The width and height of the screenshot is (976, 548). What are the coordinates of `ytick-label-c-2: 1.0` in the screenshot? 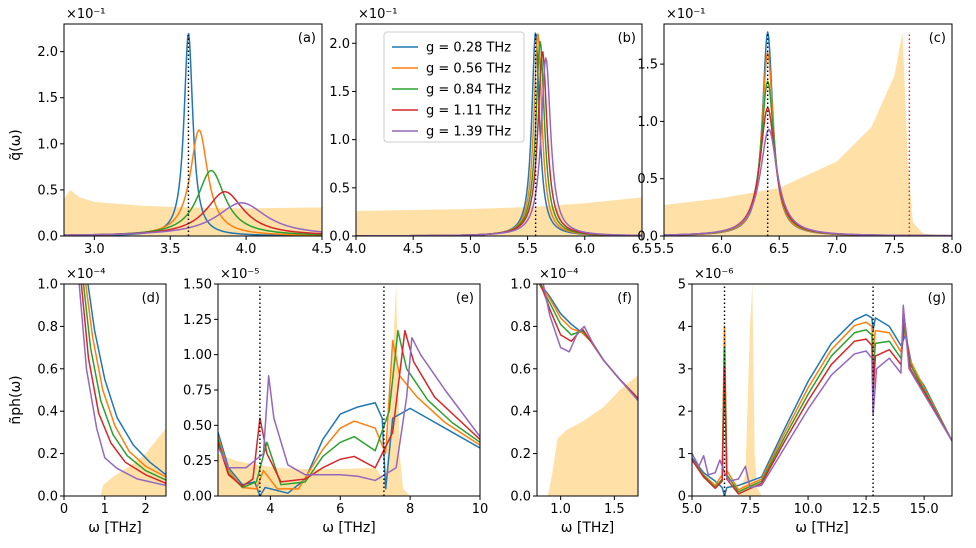 It's located at (647, 122).